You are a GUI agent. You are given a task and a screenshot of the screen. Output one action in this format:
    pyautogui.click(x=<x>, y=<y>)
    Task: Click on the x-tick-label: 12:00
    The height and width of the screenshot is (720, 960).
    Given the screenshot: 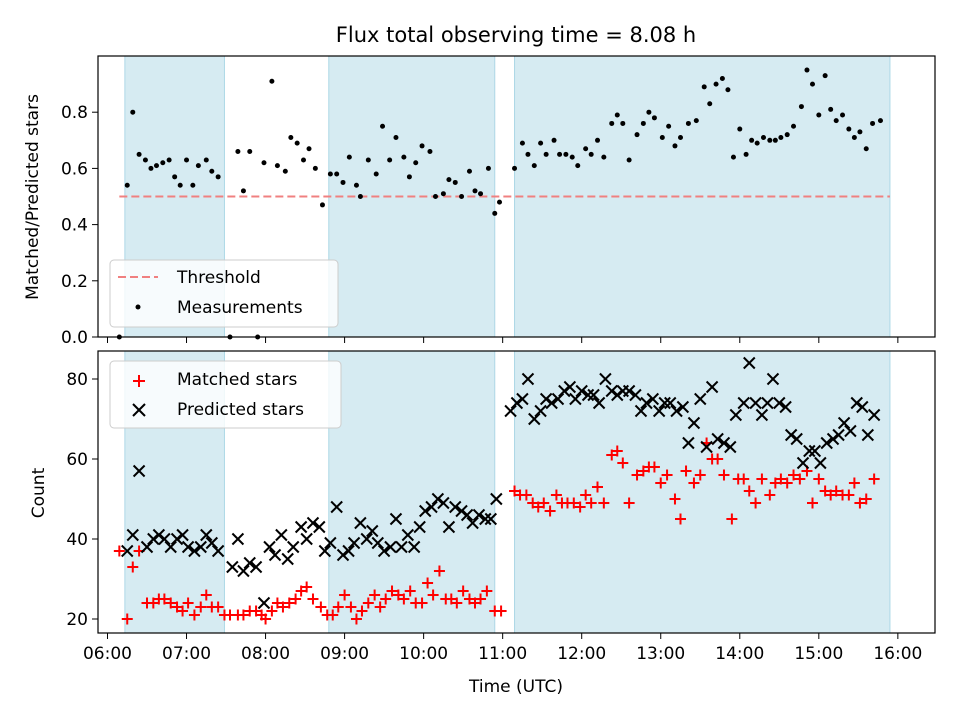 What is the action you would take?
    pyautogui.click(x=581, y=654)
    